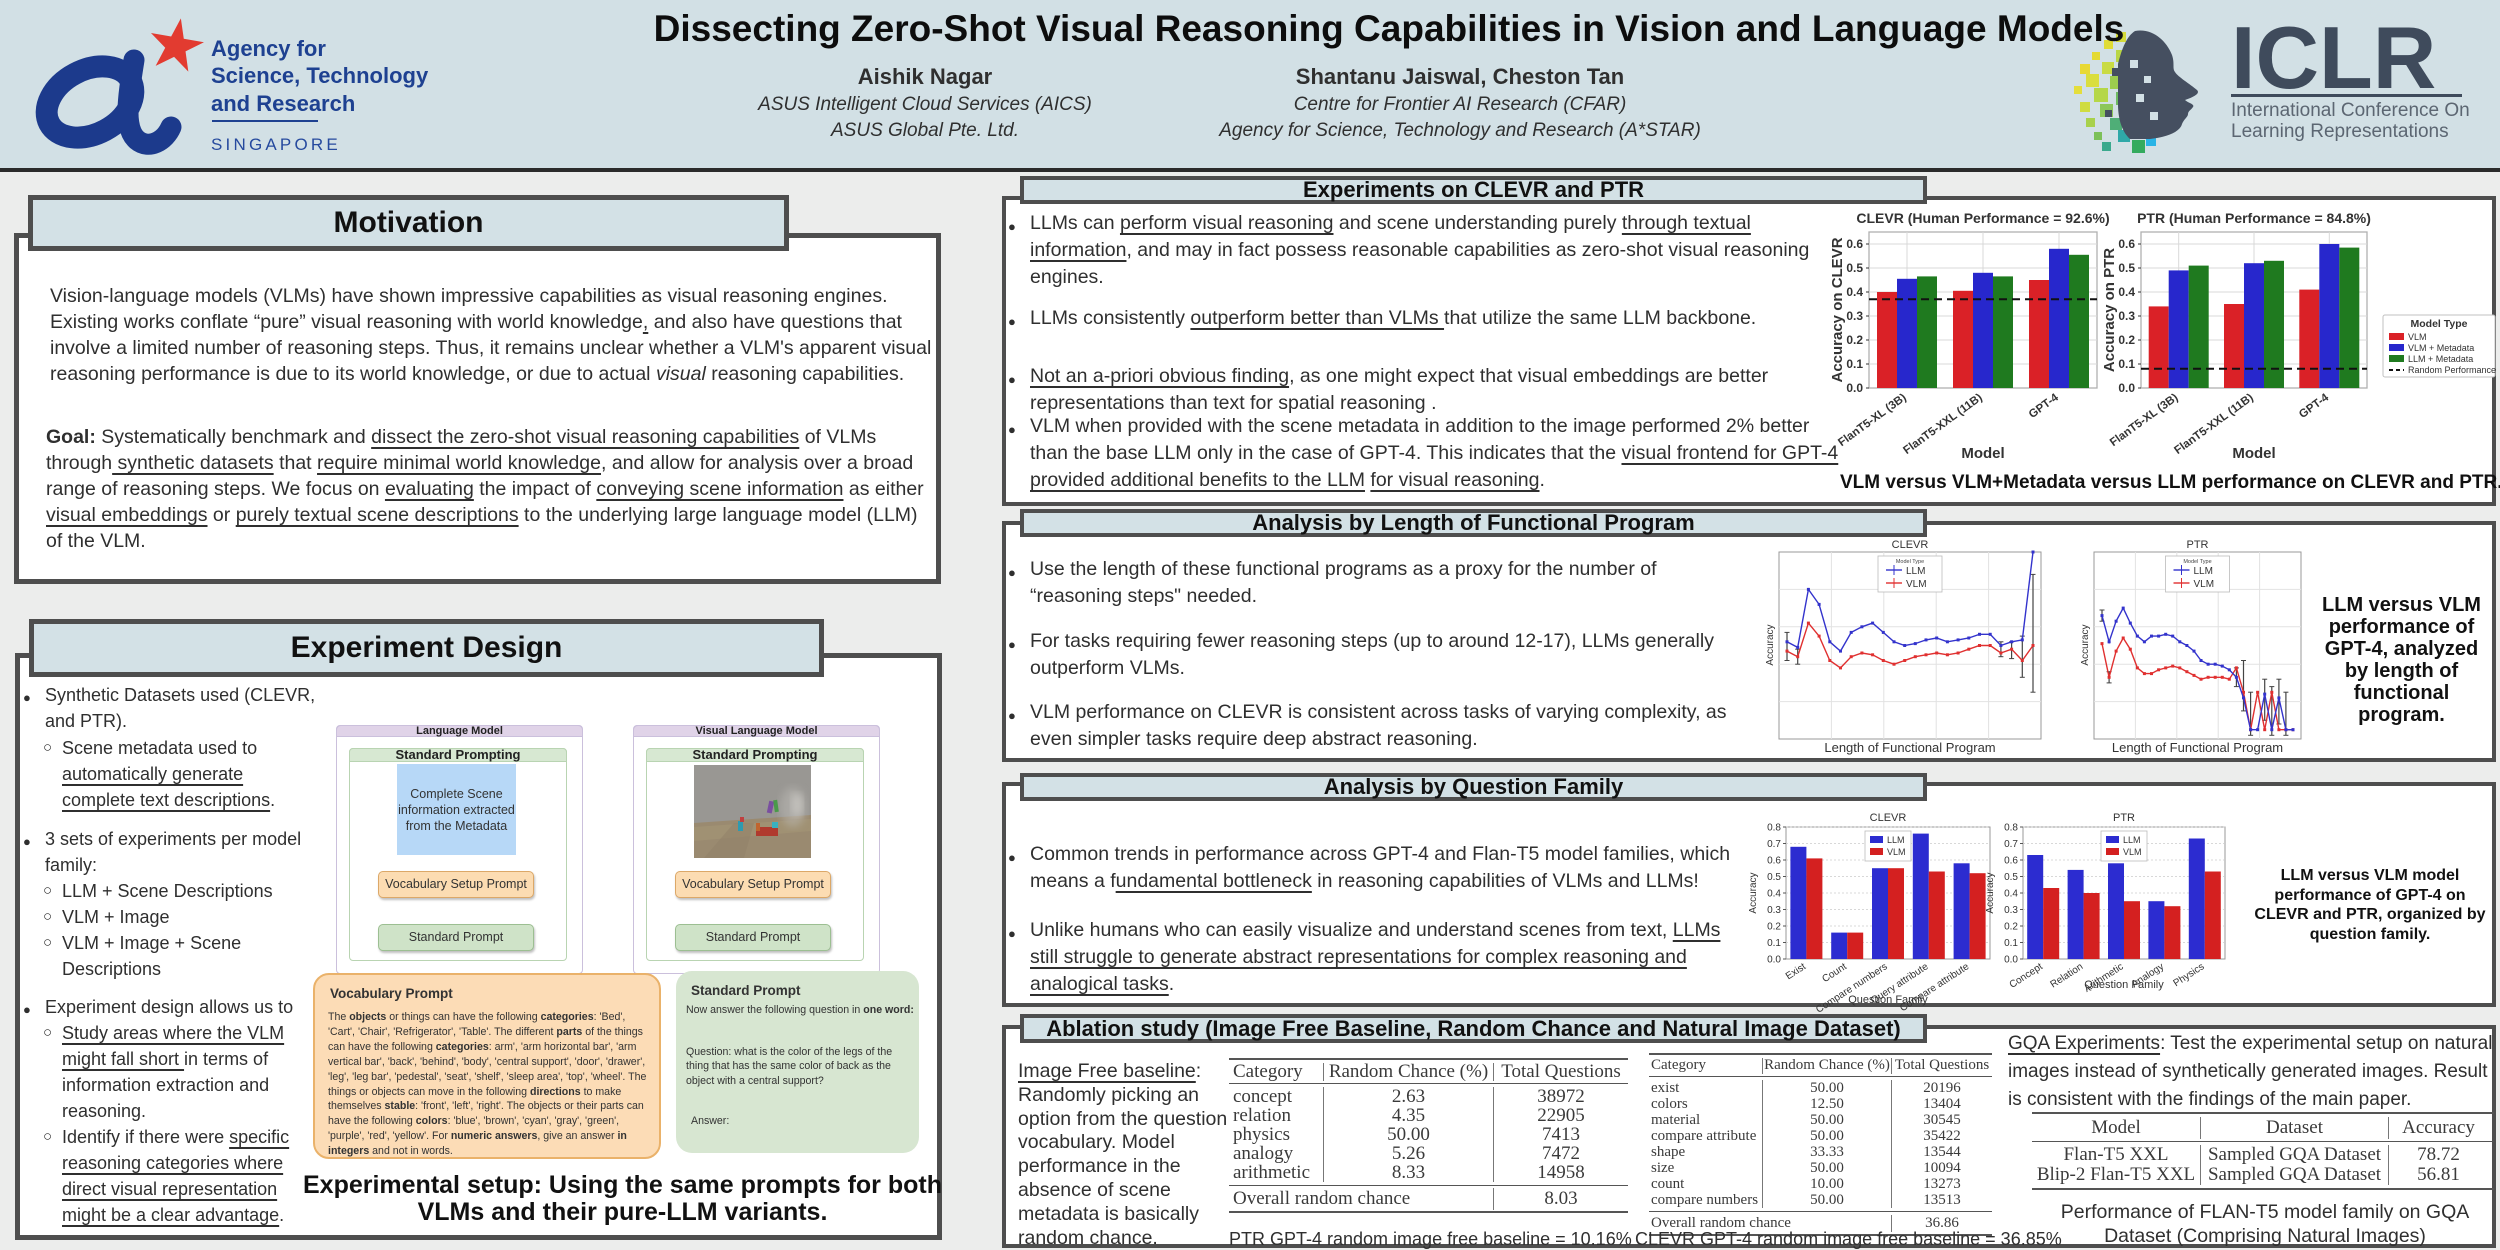 The height and width of the screenshot is (1250, 2500). Describe the element at coordinates (2026, 976) in the screenshot. I see `svg-text: Concept` at that location.